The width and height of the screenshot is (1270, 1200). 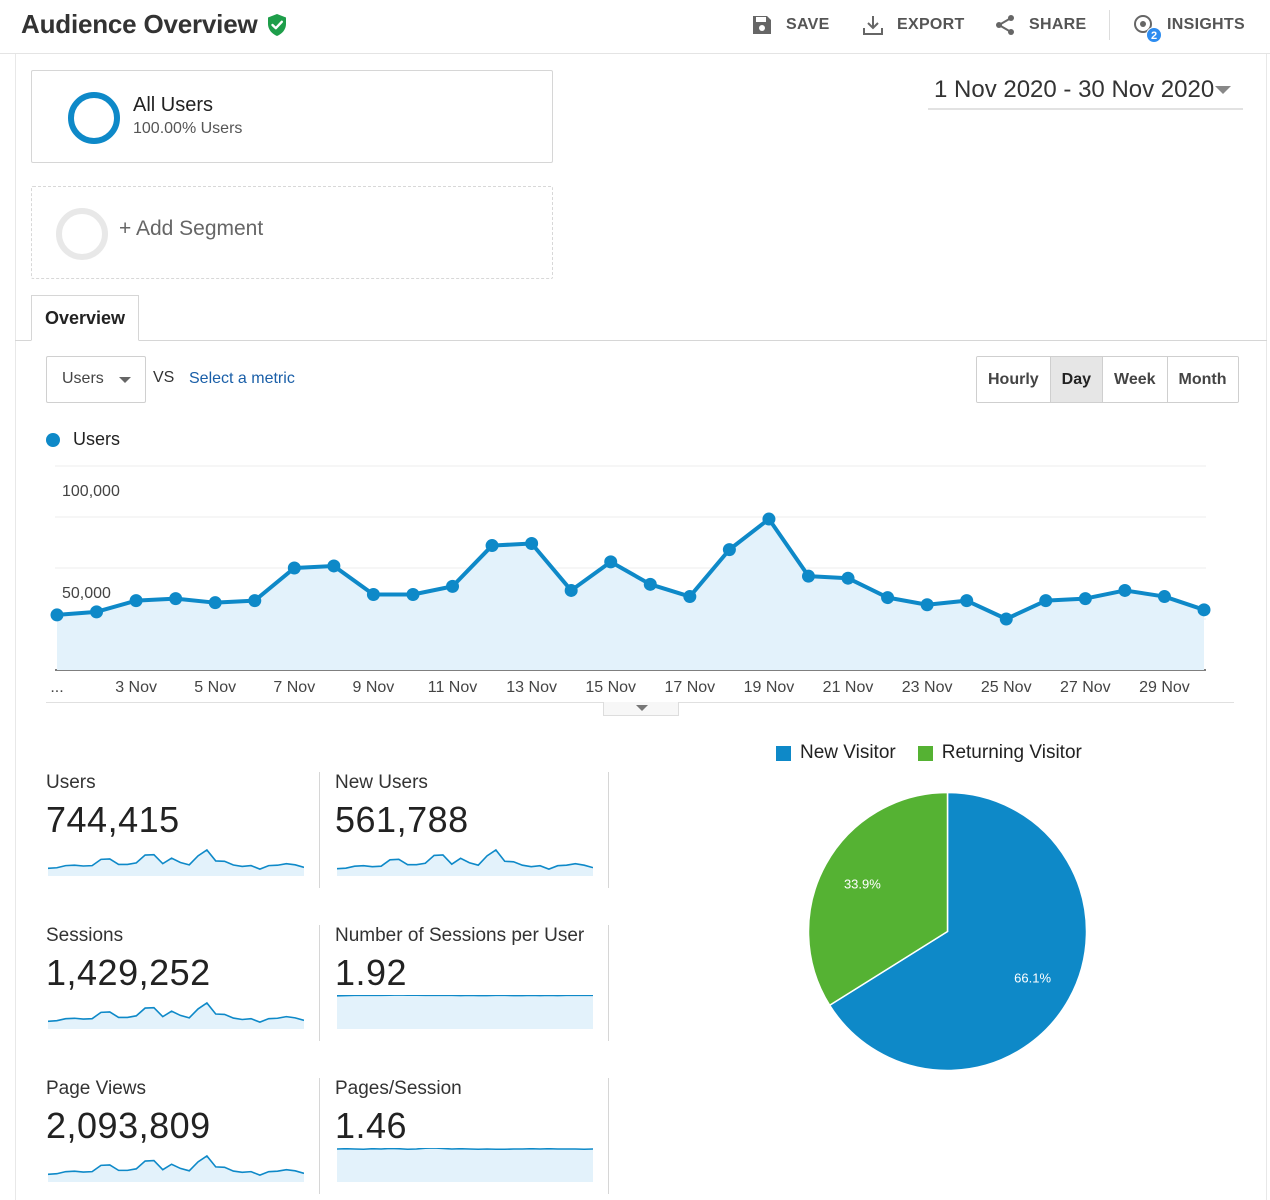 I want to click on kpi-label: New Users, so click(x=381, y=782).